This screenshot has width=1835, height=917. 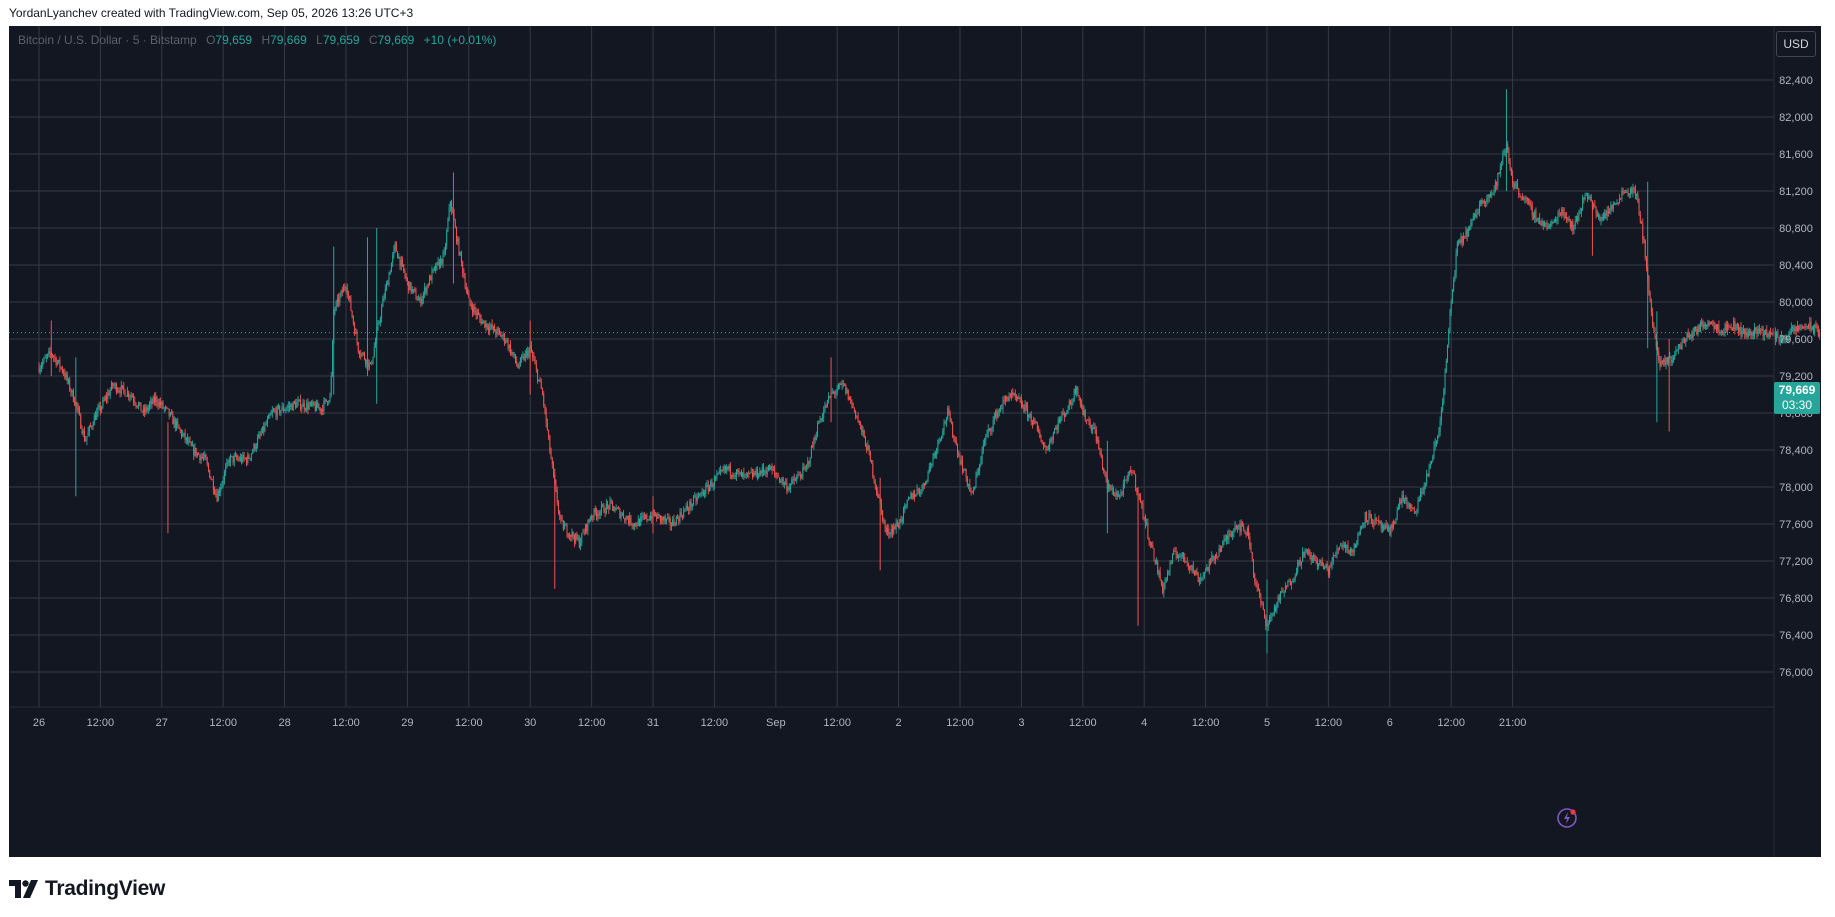 I want to click on currency-button: USD, so click(x=1796, y=44).